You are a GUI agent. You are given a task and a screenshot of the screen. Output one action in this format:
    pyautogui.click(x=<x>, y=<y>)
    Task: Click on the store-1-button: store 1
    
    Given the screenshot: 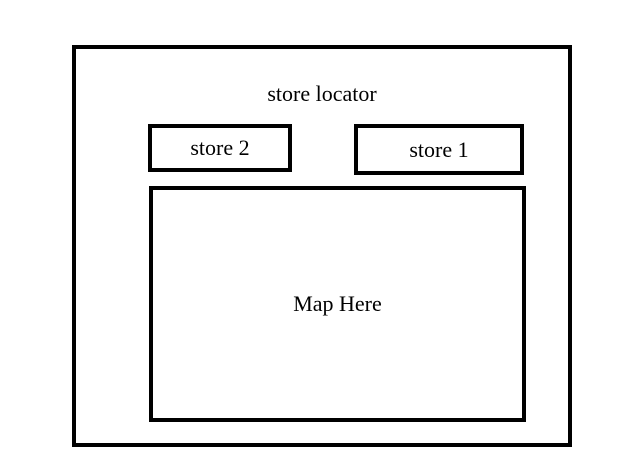 What is the action you would take?
    pyautogui.click(x=439, y=149)
    